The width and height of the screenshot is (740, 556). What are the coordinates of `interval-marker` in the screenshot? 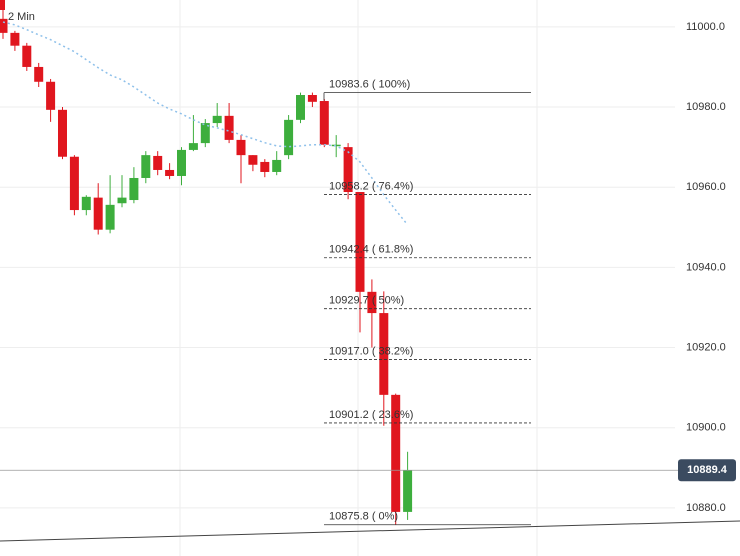 It's located at (2, 5).